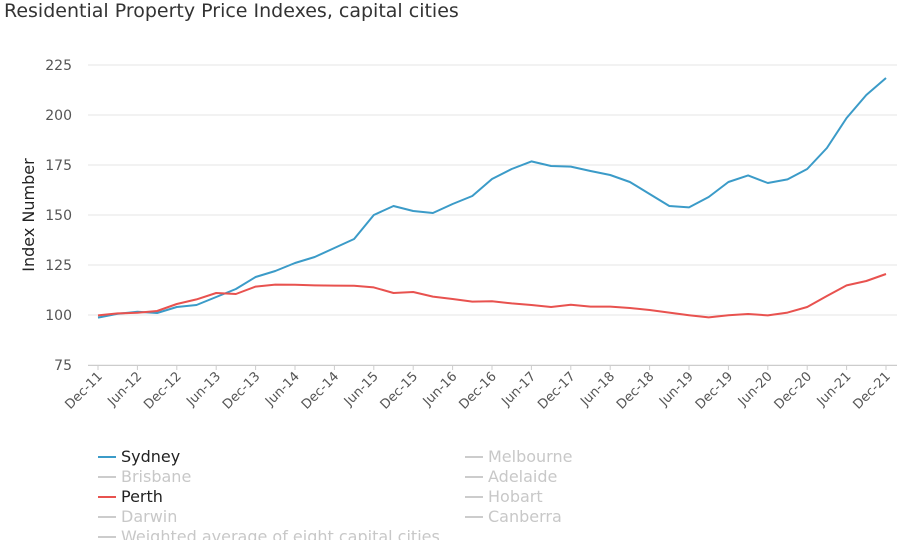 This screenshot has width=903, height=540. What do you see at coordinates (714, 390) in the screenshot?
I see `x-tick-label: Dec-19` at bounding box center [714, 390].